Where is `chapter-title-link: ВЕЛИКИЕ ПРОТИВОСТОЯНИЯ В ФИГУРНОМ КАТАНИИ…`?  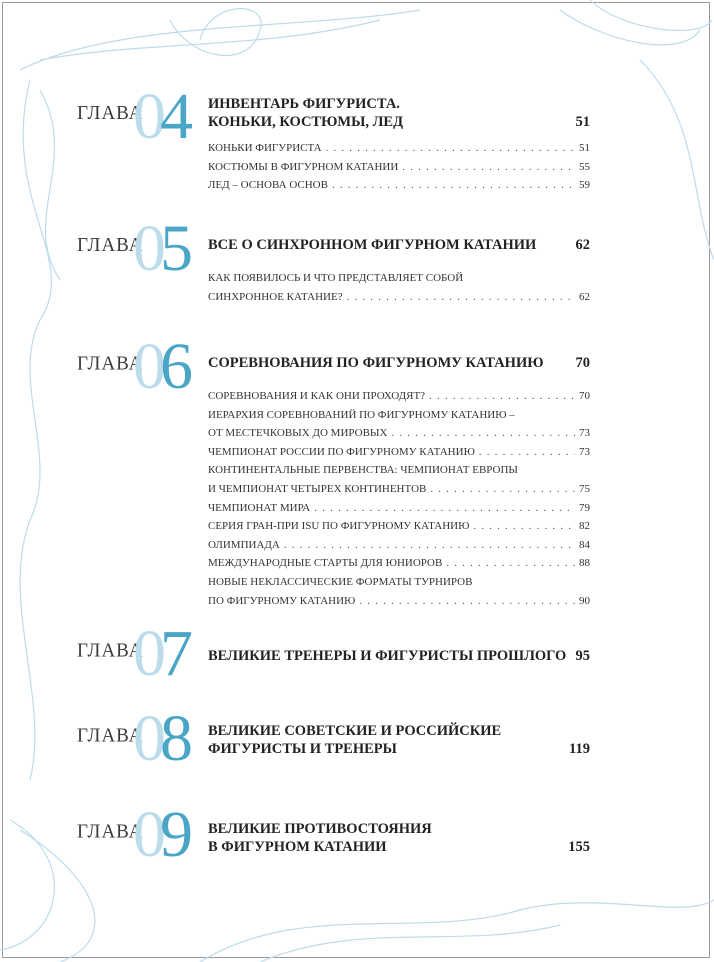 chapter-title-link: ВЕЛИКИЕ ПРОТИВОСТОЯНИЯ В ФИГУРНОМ КАТАНИИ… is located at coordinates (399, 838).